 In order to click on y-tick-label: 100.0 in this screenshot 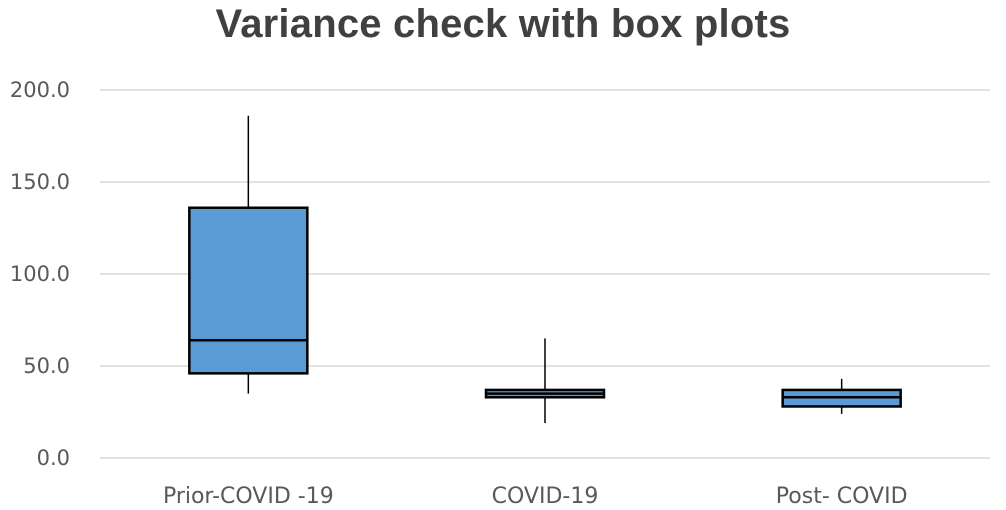, I will do `click(40, 274)`.